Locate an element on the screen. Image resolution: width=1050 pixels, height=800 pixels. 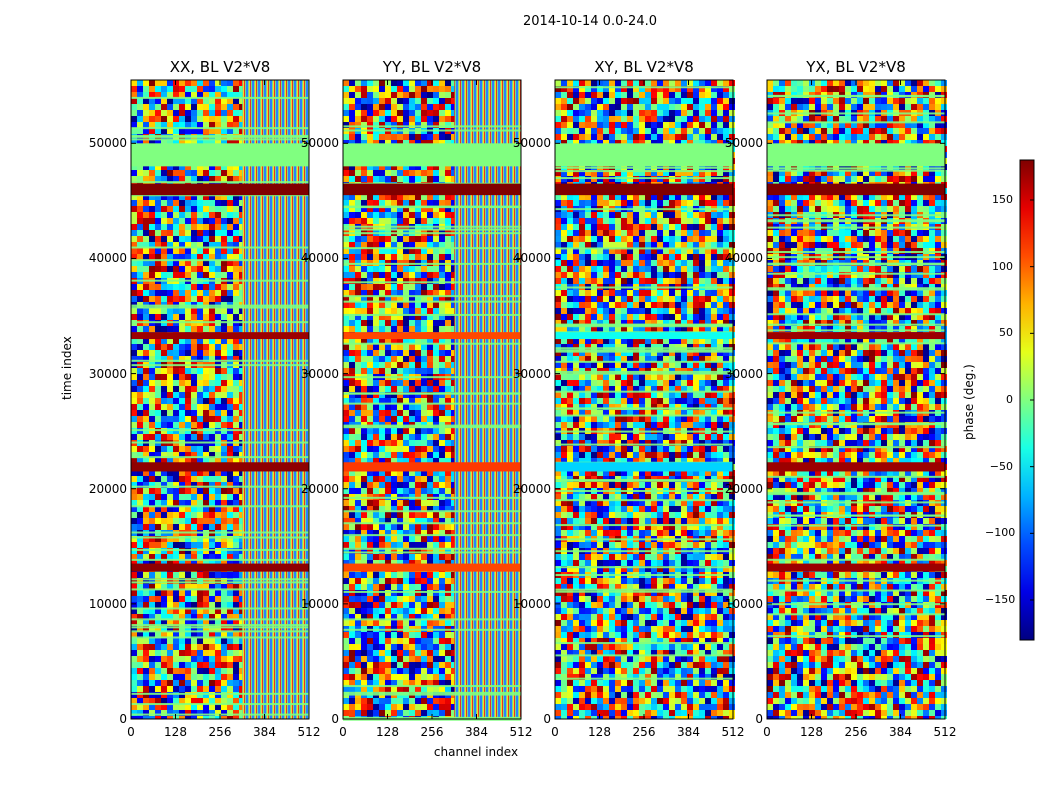
x-axis-label: channel index is located at coordinates (476, 752).